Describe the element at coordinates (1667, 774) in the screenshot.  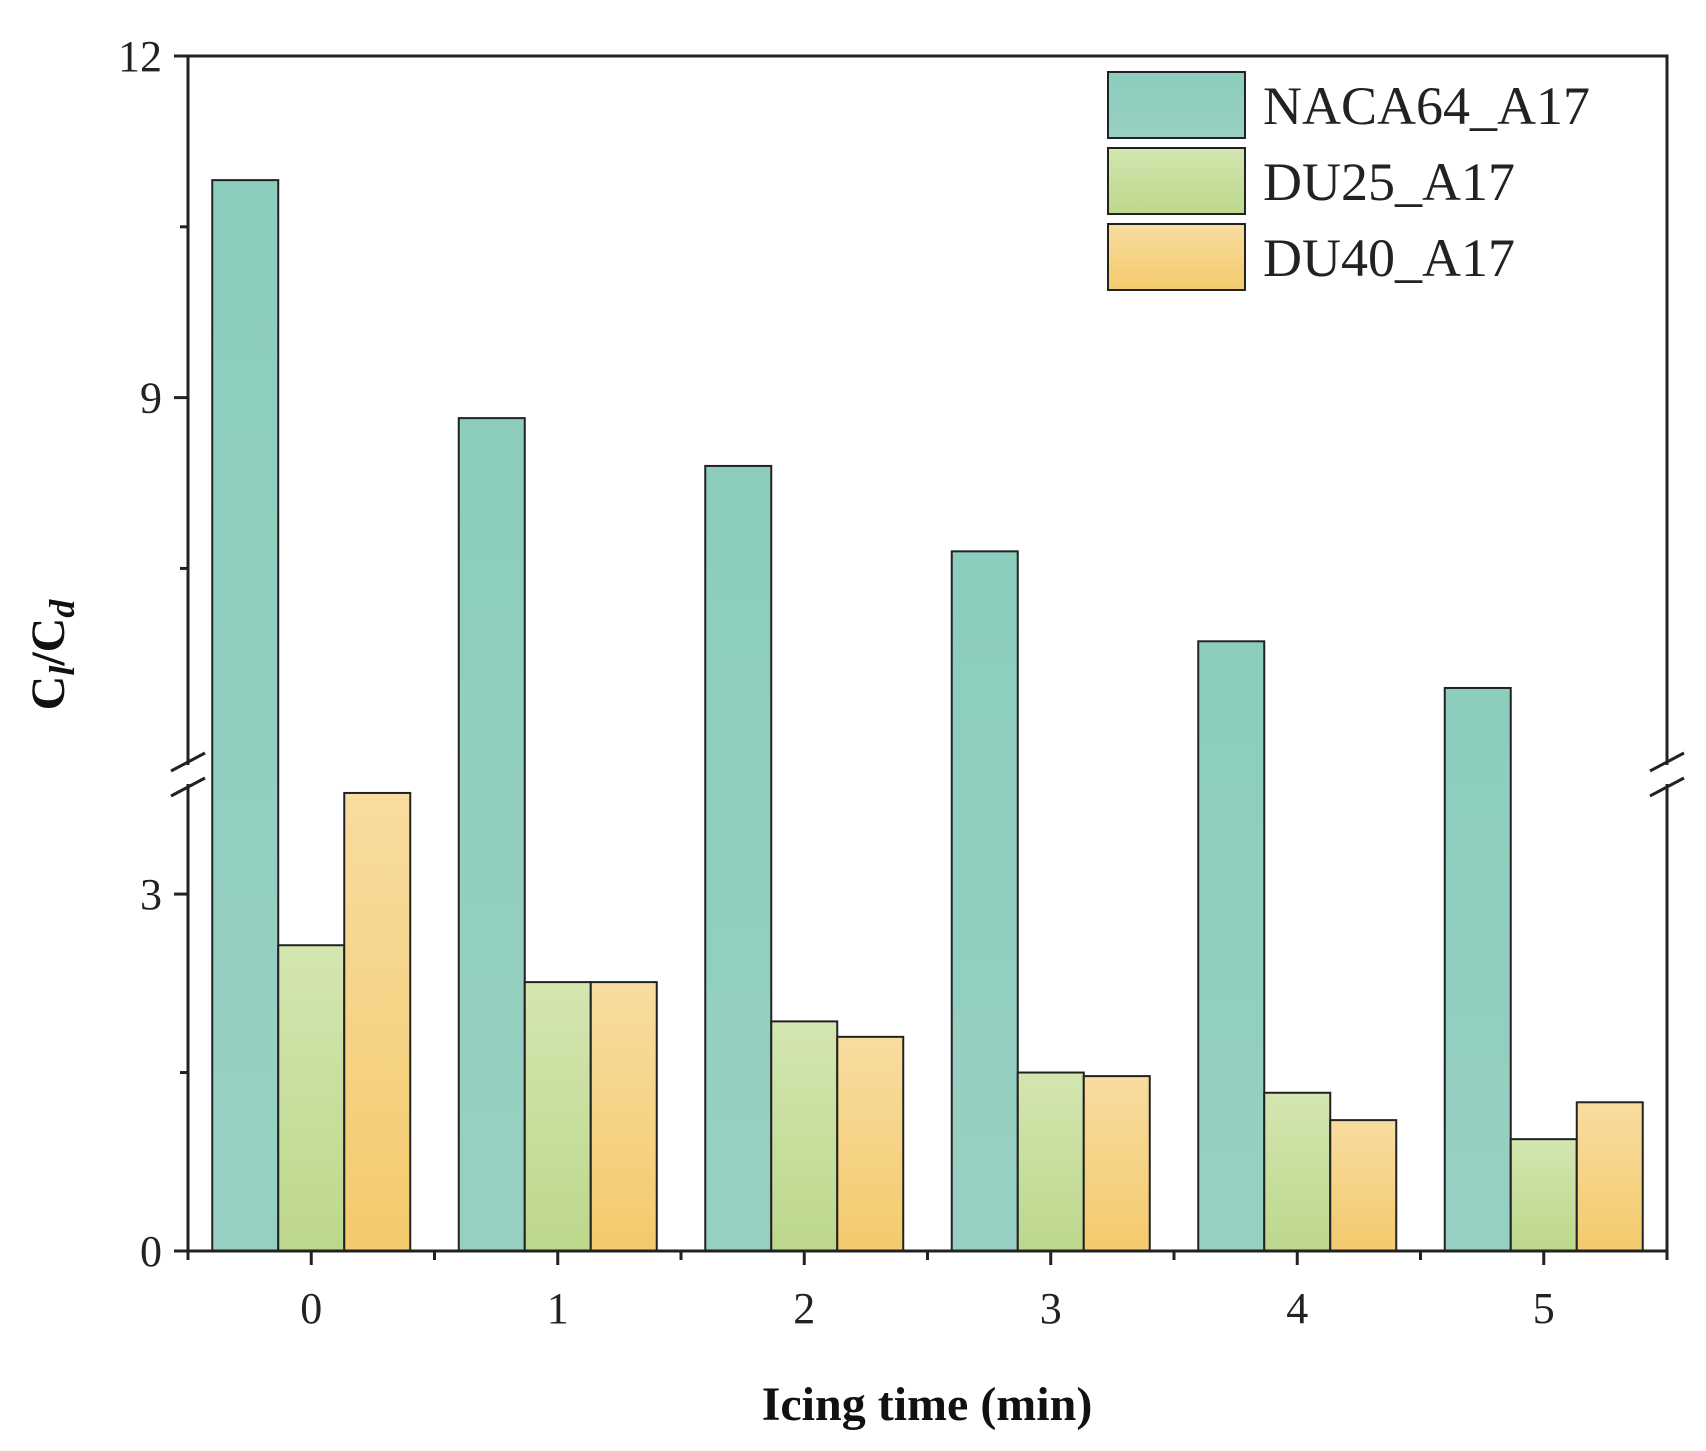
I see `axis-break-gap-right` at that location.